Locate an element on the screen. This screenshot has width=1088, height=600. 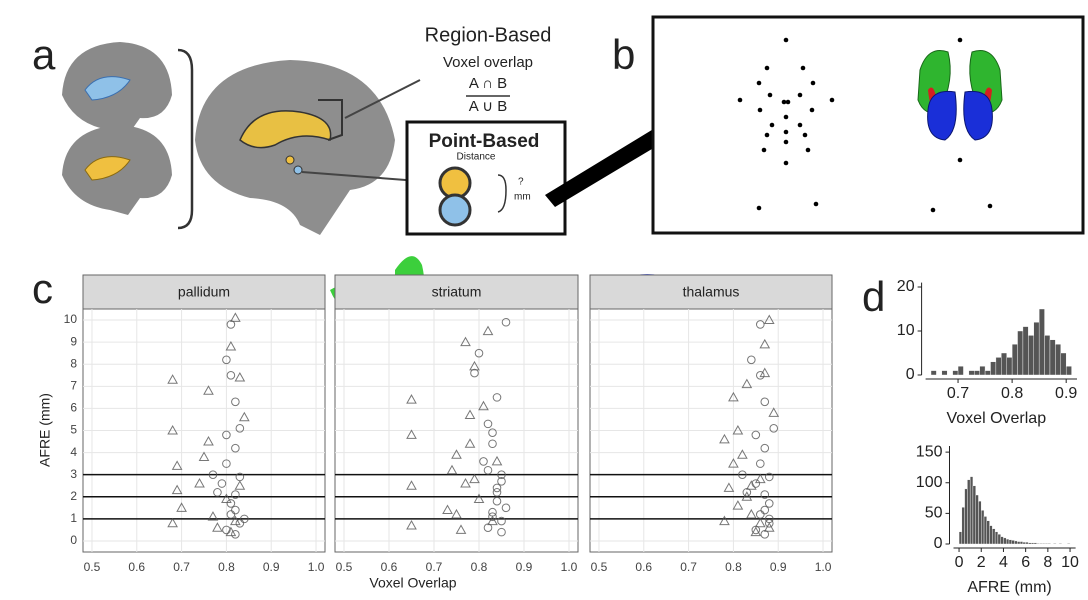
x-axis-label: AFRE (mm) is located at coordinates (1009, 587).